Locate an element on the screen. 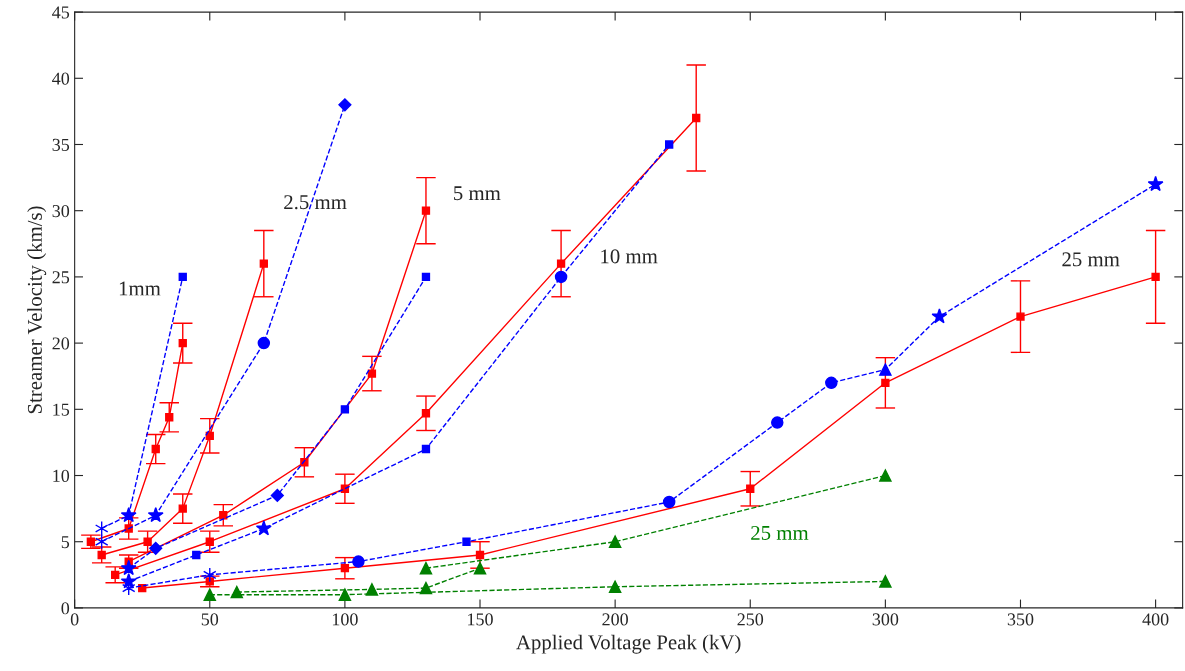  y-tick-label: 35 is located at coordinates (61, 144).